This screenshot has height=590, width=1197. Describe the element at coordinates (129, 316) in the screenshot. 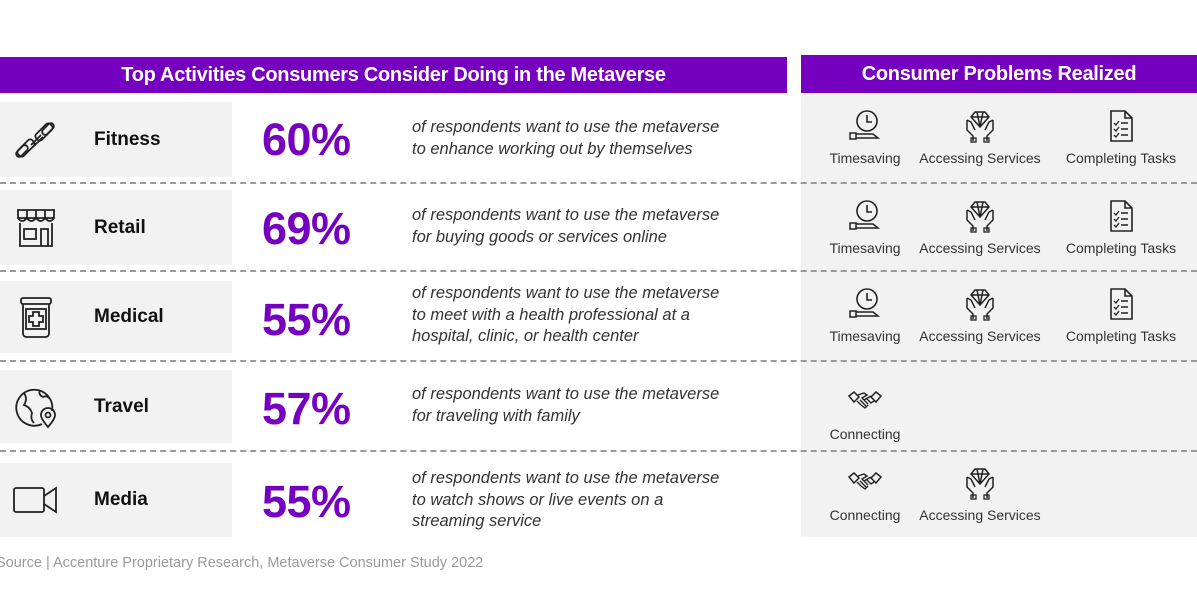

I see `activity-label: Medical` at that location.